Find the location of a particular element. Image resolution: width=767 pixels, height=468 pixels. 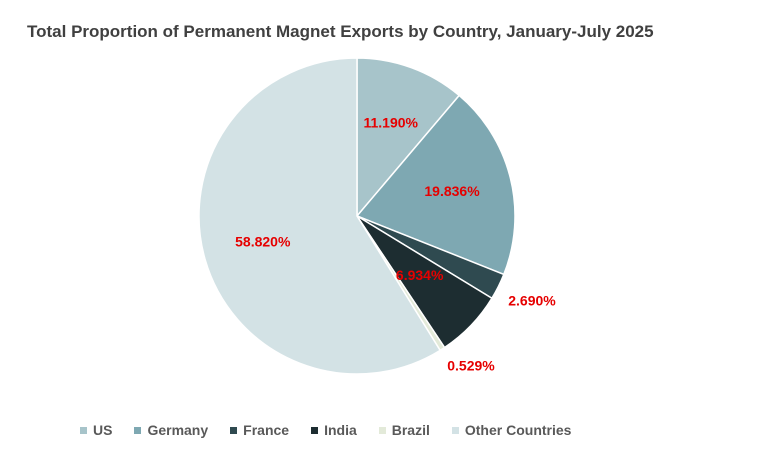

data-label-germany: 19.836% is located at coordinates (452, 191).